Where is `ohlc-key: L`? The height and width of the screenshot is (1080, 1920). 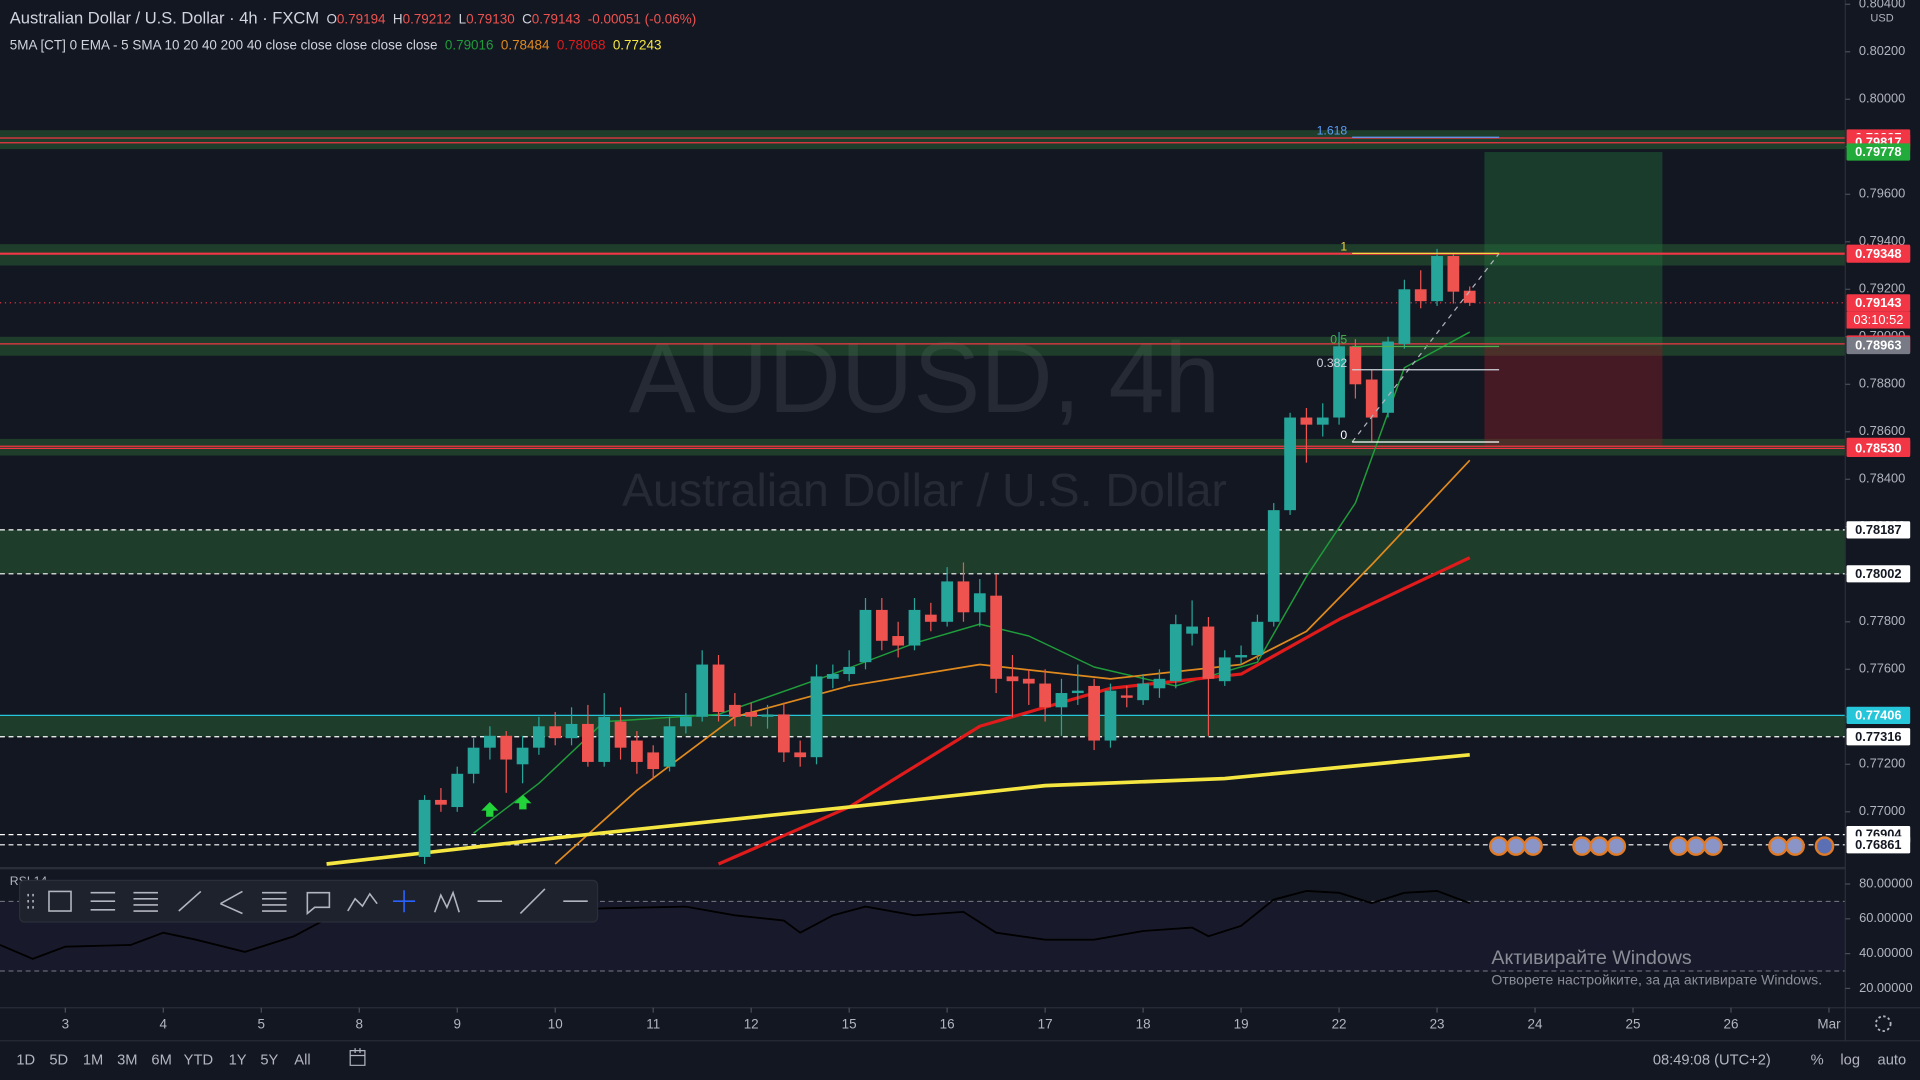 ohlc-key: L is located at coordinates (463, 18).